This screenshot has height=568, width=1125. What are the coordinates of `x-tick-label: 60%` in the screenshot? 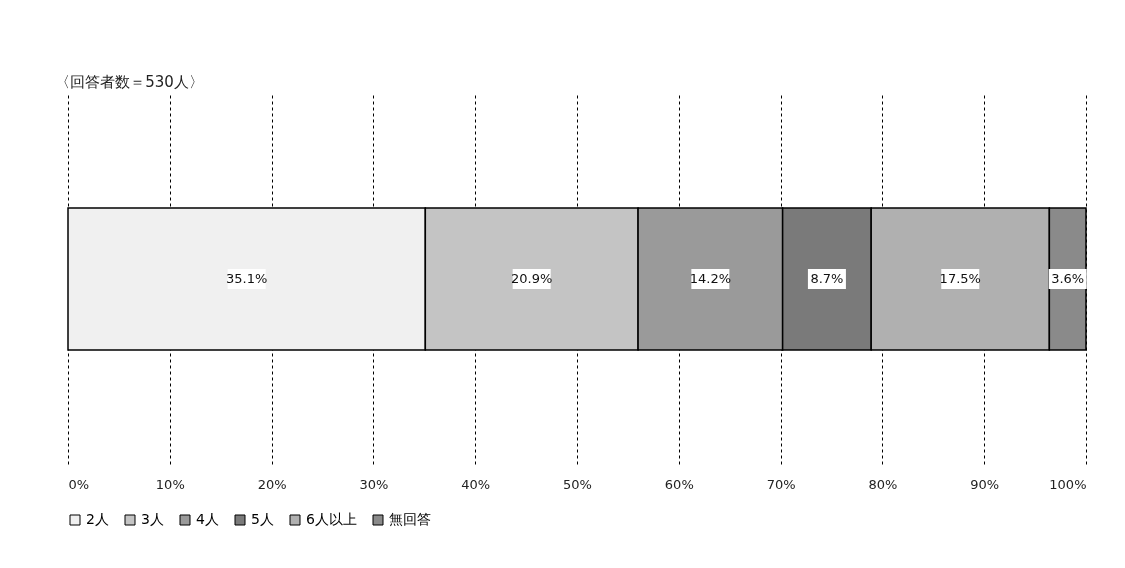 It's located at (679, 484).